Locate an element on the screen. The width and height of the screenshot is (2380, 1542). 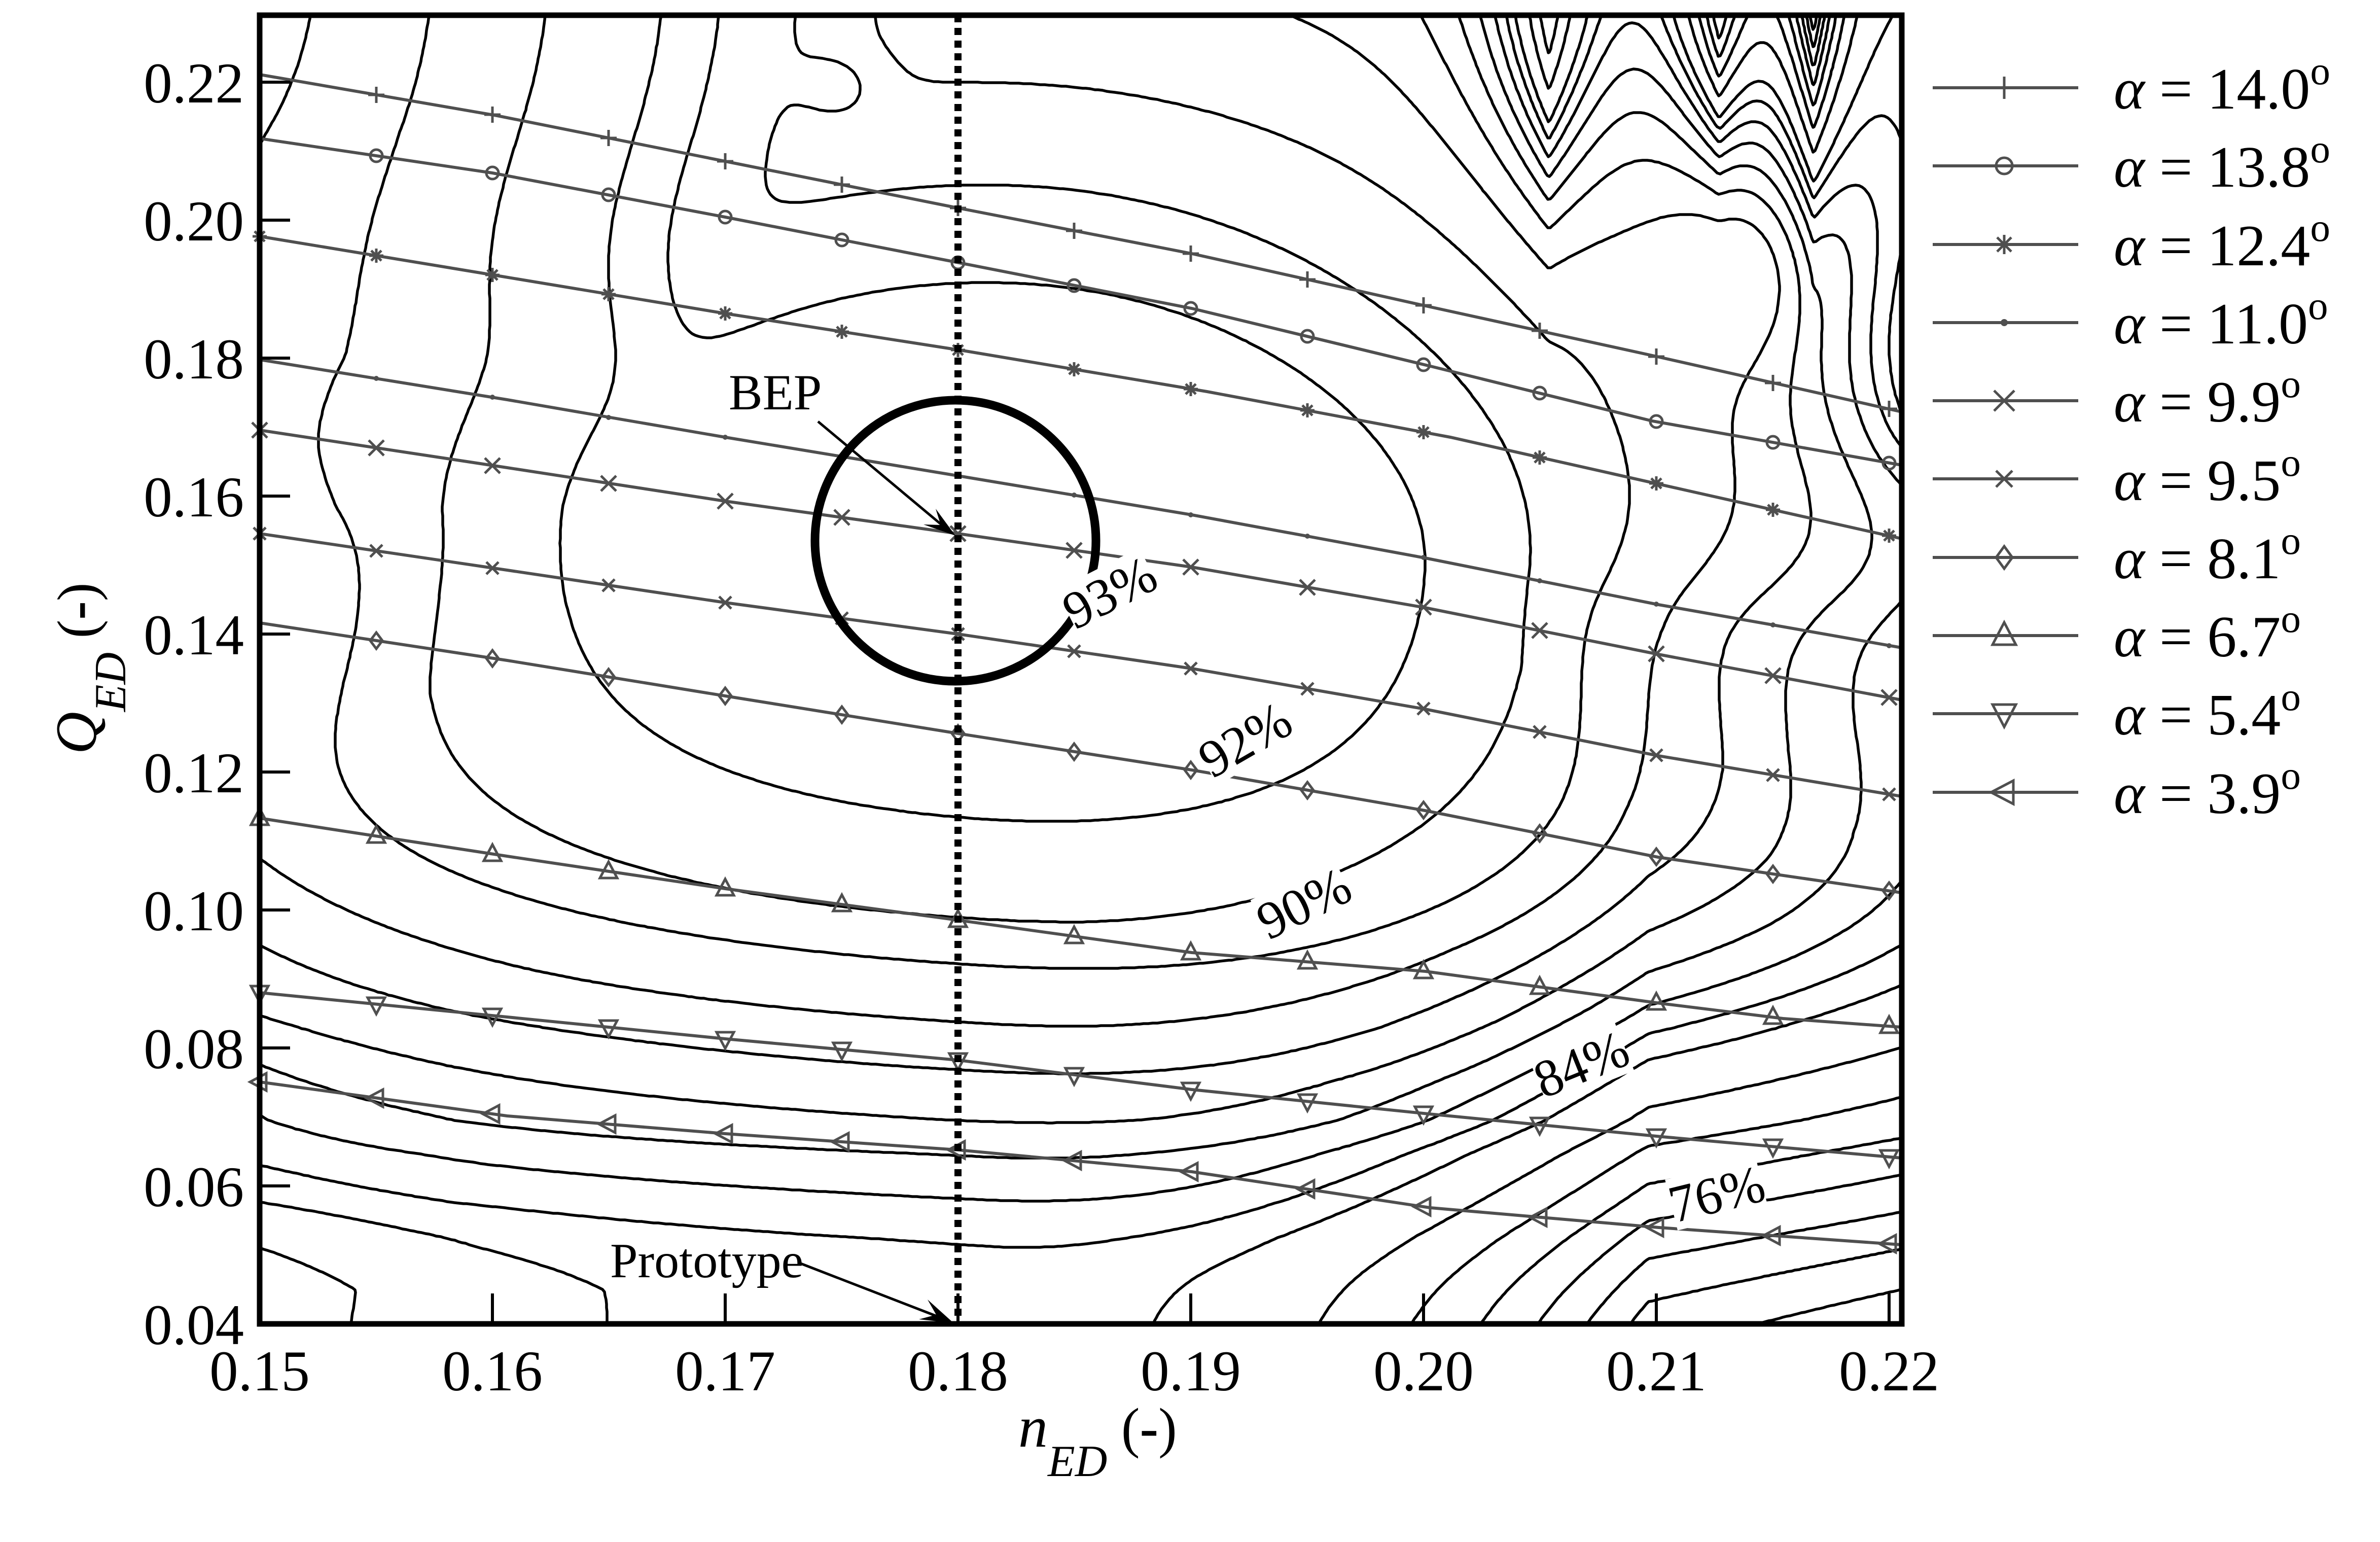
svg-text: α = 13.8o is located at coordinates (2222, 164).